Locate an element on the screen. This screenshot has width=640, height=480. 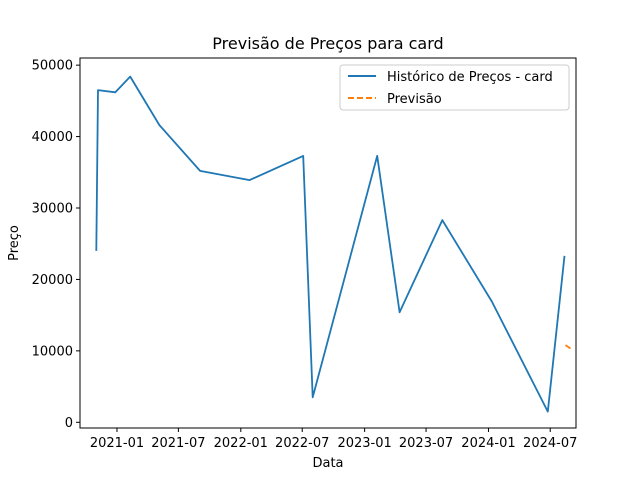
x-tick-label: 2021-01 is located at coordinates (117, 443).